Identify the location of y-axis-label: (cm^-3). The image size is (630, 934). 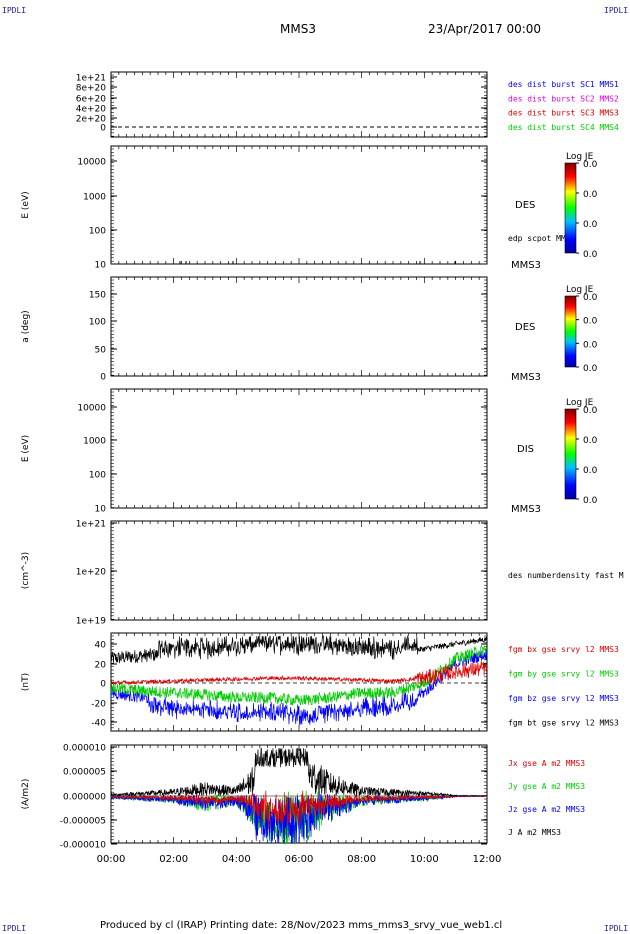
(26, 570).